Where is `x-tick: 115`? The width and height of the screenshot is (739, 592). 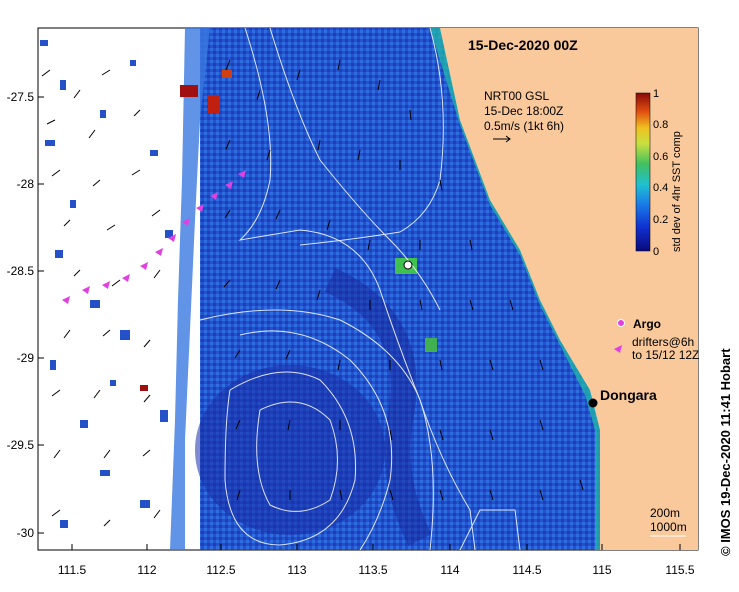 x-tick: 115 is located at coordinates (601, 570).